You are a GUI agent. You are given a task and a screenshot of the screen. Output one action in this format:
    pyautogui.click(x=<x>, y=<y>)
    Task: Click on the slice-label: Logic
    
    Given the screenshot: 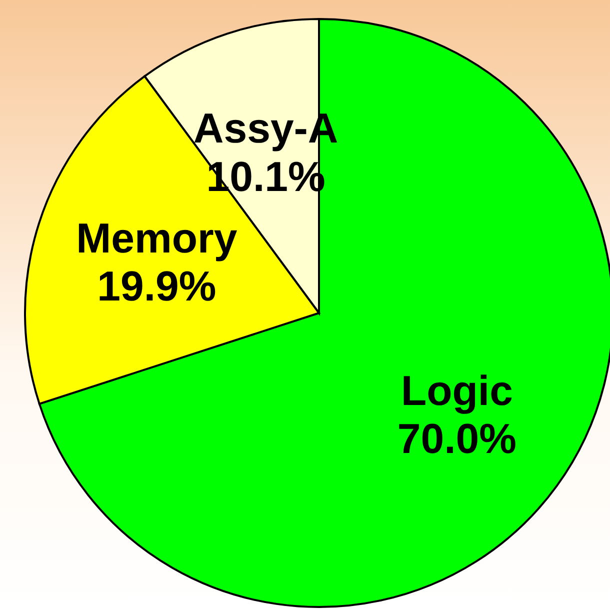 What is the action you would take?
    pyautogui.click(x=456, y=390)
    